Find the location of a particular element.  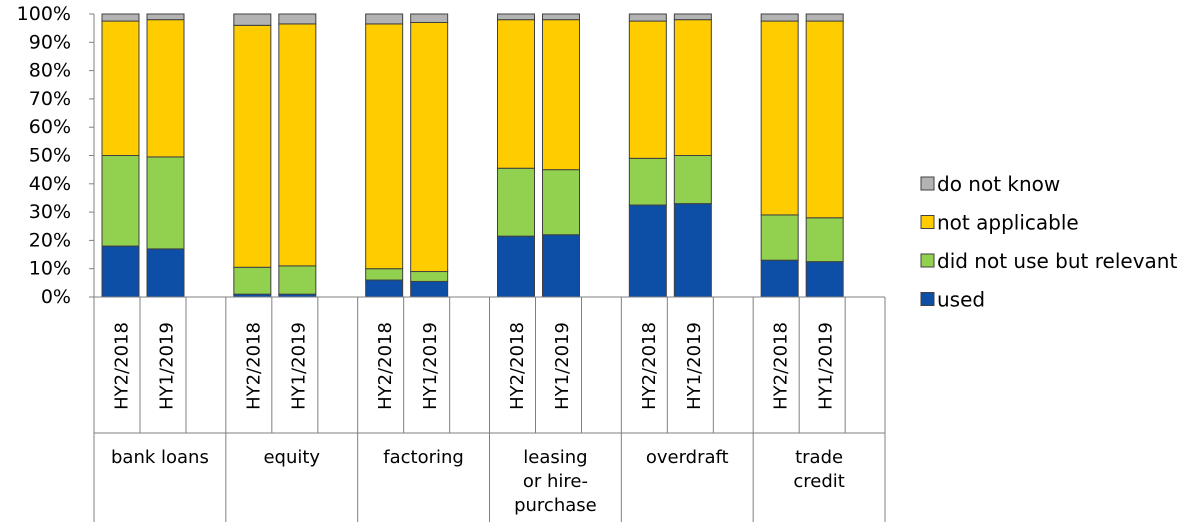

bar-segment-did-not-use-but-relevant-leasing-or-hire-purchase-hy2-2018 is located at coordinates (516, 202).